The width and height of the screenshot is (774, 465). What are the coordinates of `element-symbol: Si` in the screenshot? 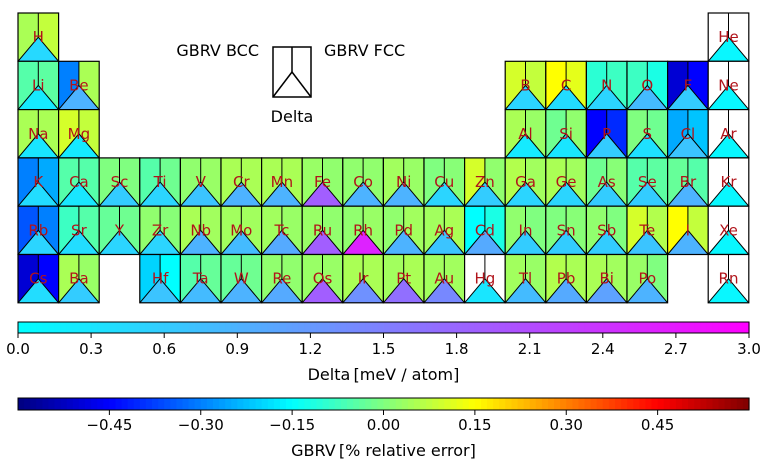 It's located at (566, 134).